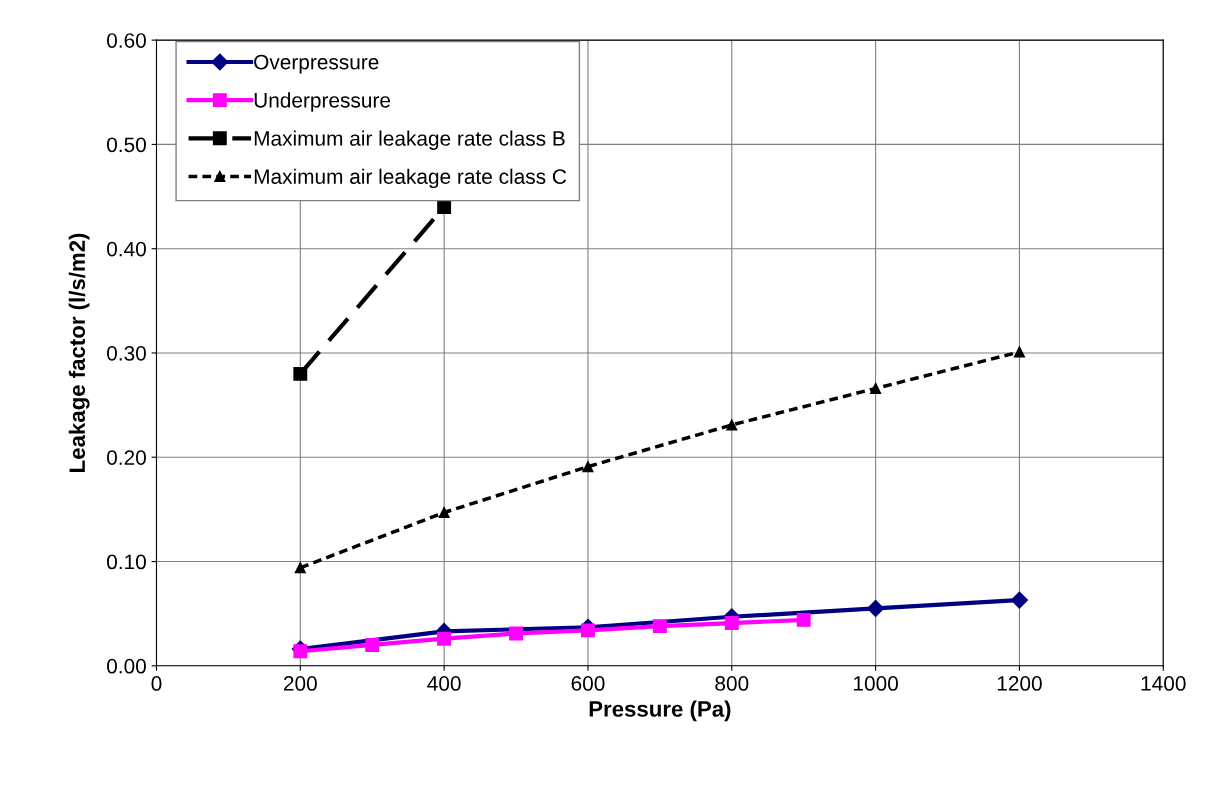 The height and width of the screenshot is (787, 1213). I want to click on y-tick-label: 0.20, so click(126, 457).